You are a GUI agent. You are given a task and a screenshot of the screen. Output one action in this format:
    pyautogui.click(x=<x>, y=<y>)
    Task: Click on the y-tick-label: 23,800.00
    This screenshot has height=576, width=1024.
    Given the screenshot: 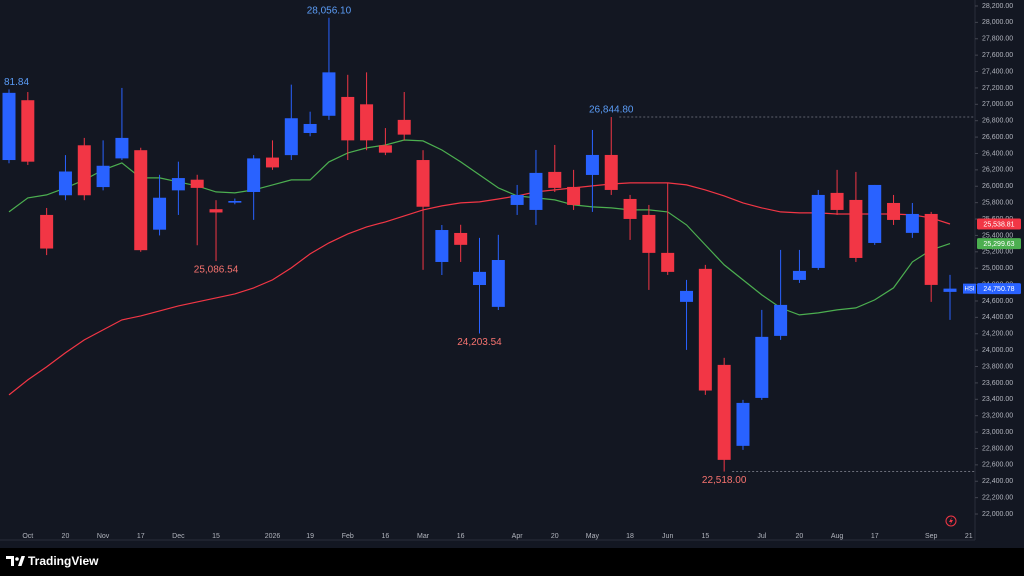 What is the action you would take?
    pyautogui.click(x=997, y=366)
    